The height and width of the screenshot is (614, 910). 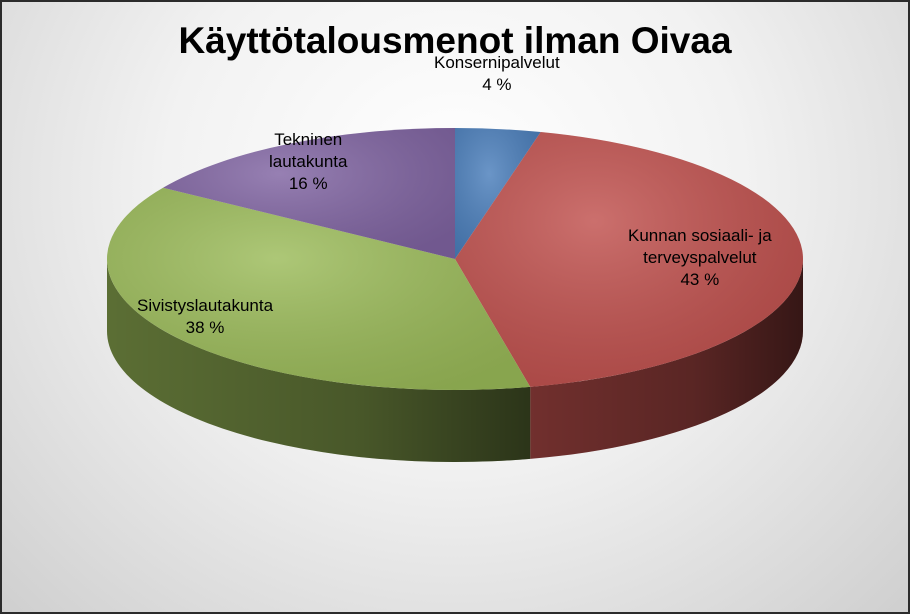 I want to click on slice-label-line: Kunnan sosiaali- ja, so click(x=700, y=235).